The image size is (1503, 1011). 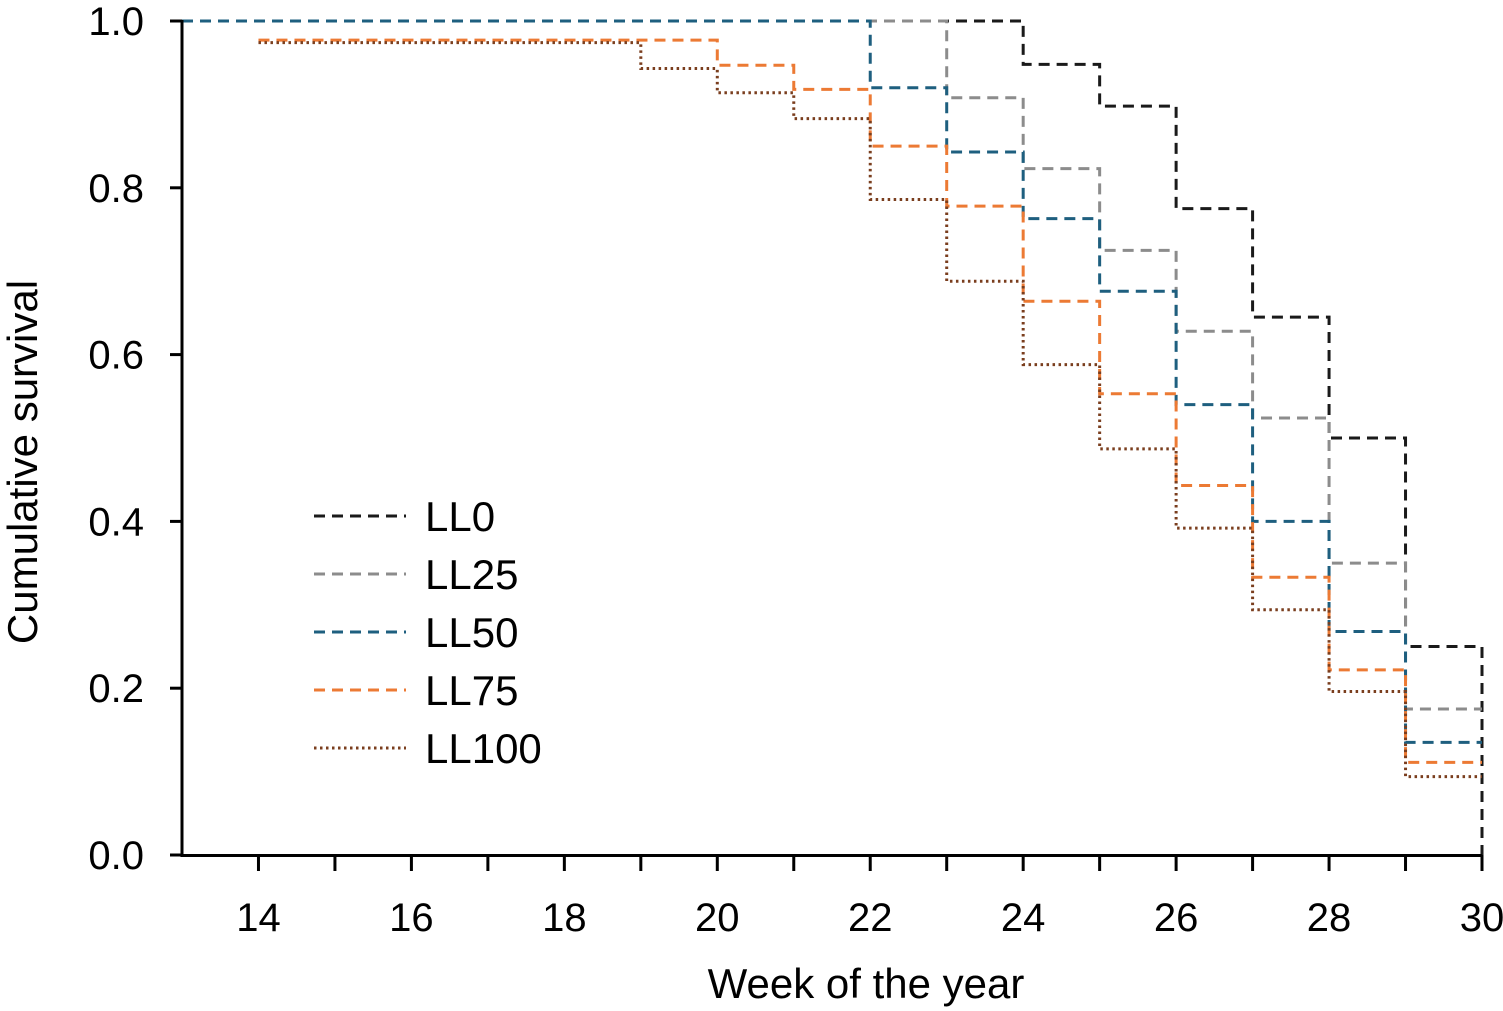 I want to click on y-axis-title: Cumulative survival, so click(x=23, y=462).